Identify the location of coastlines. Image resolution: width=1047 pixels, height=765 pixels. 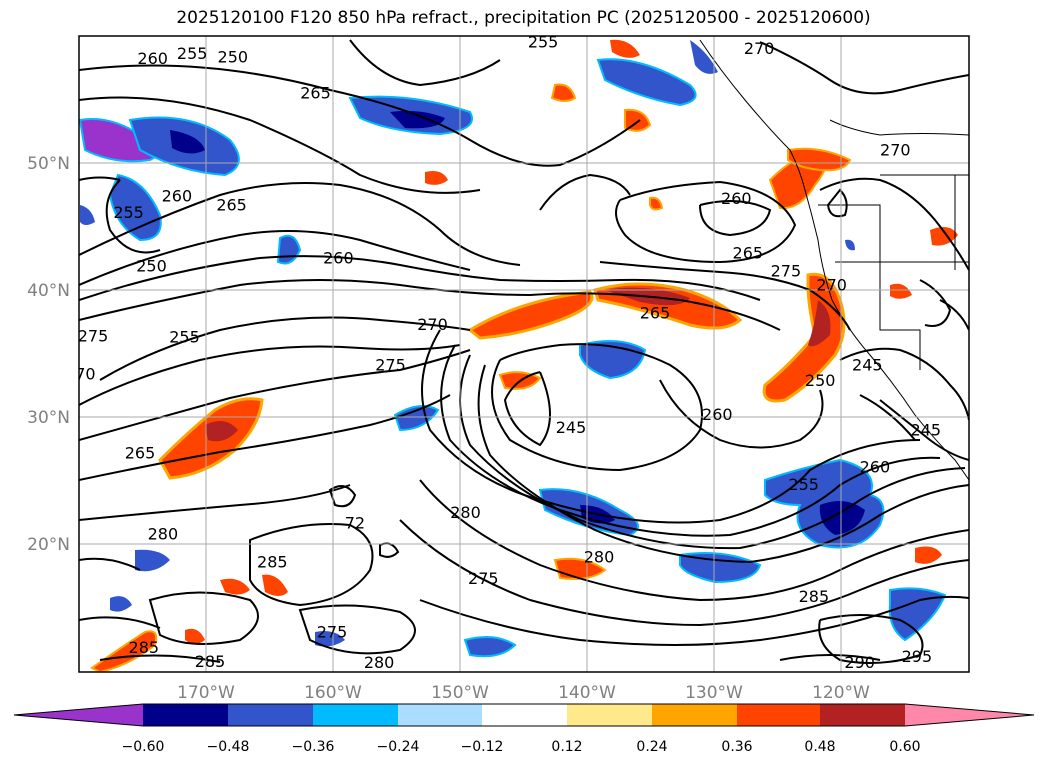
(834, 260).